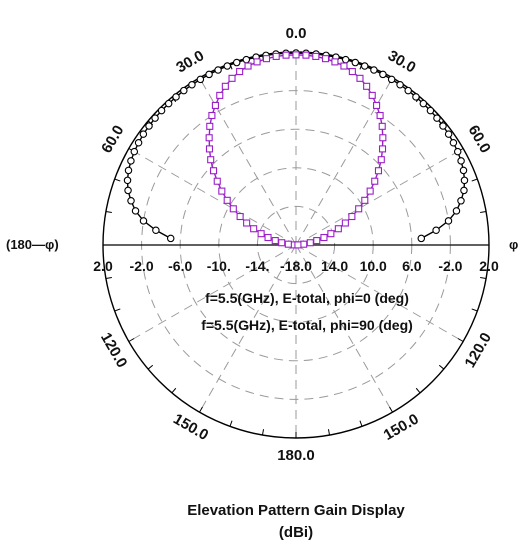 This screenshot has height=549, width=520. I want to click on radial-tick-label: 2.0, so click(103, 266).